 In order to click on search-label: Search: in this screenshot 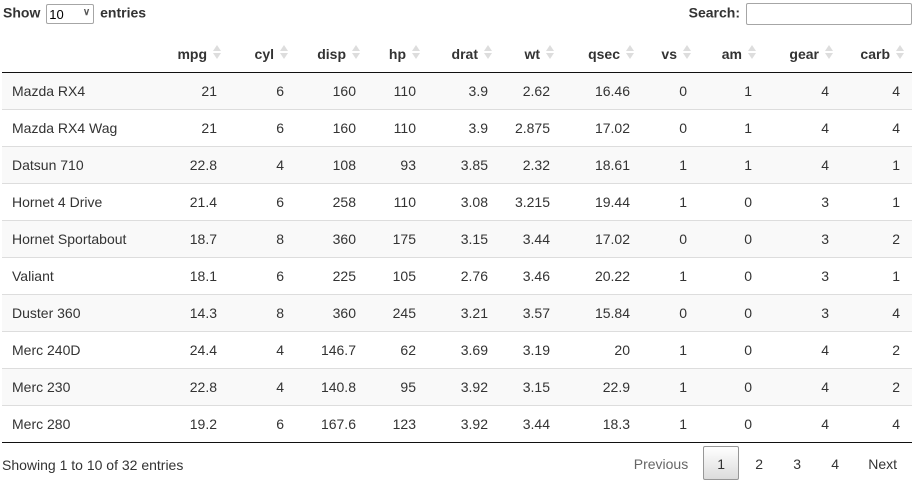, I will do `click(714, 12)`.